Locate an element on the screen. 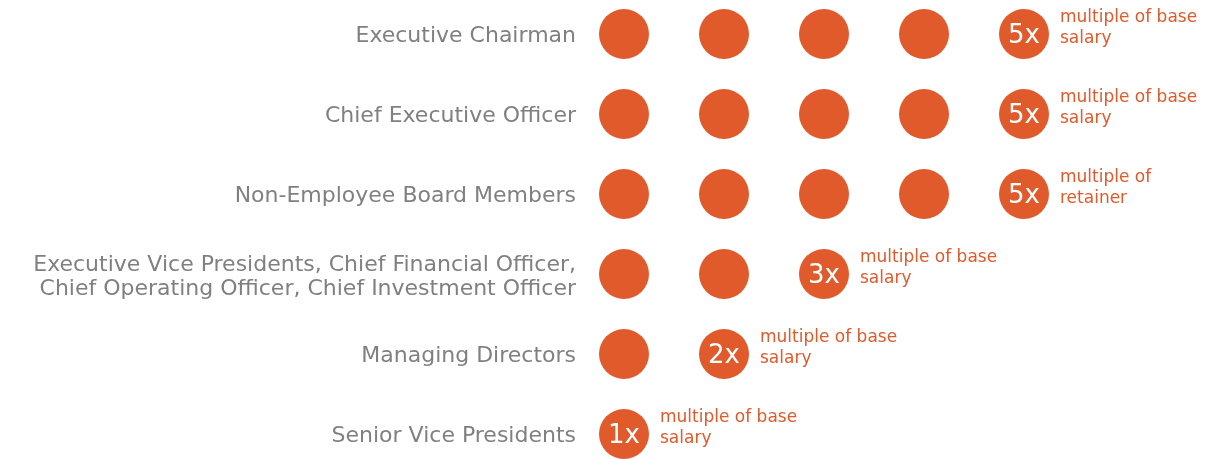 The image size is (1216, 459). category-label: Chief Executive Officer is located at coordinates (450, 114).